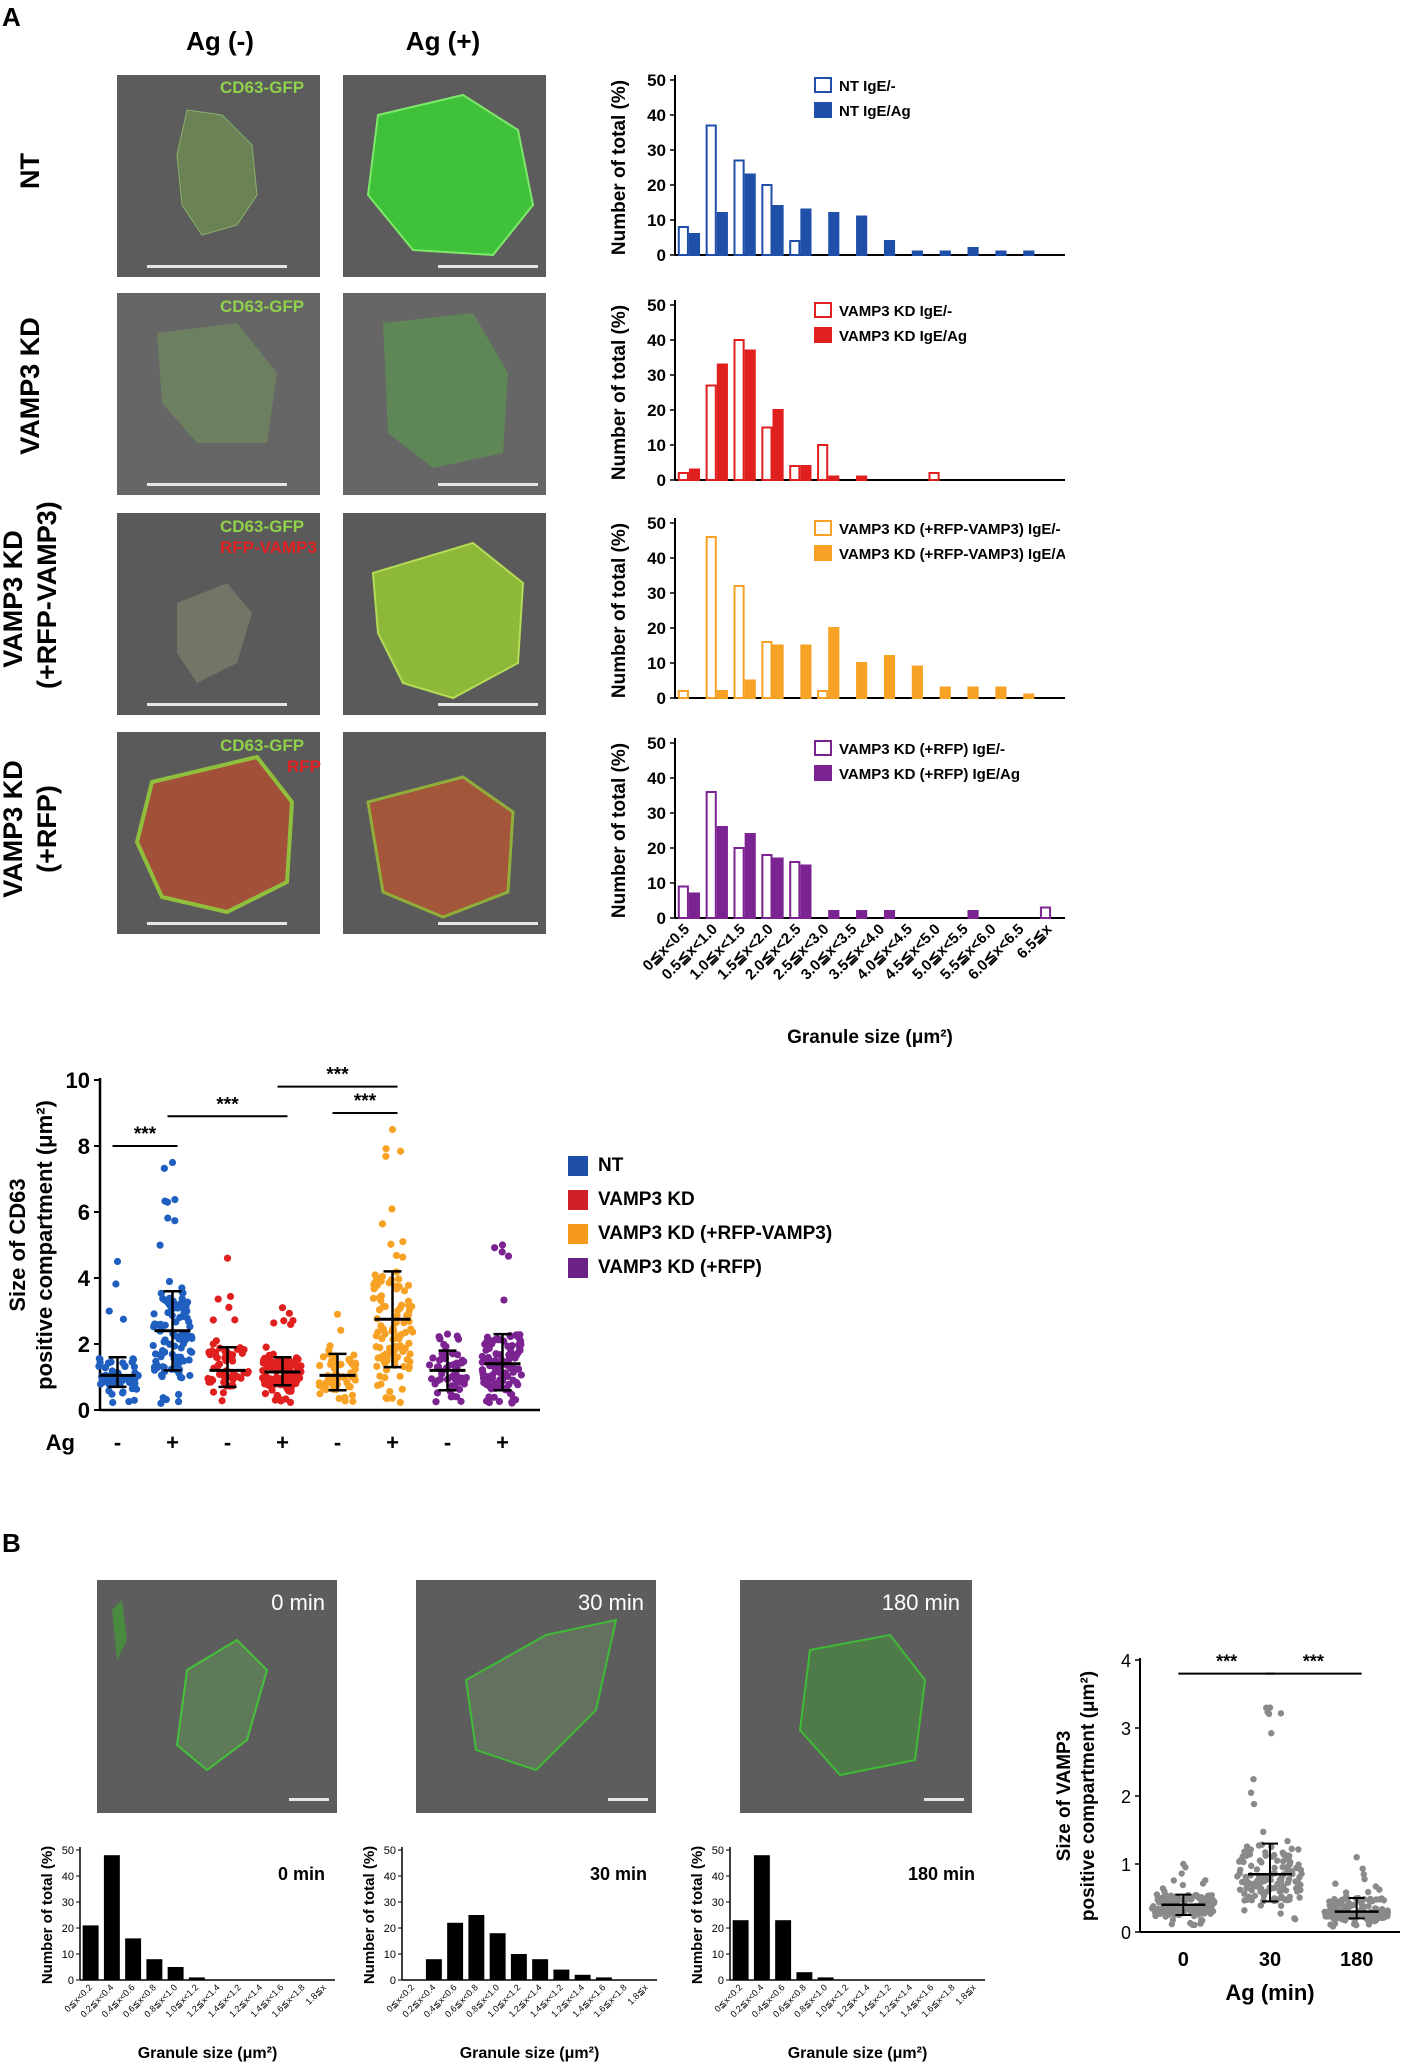 The image size is (1418, 2071). What do you see at coordinates (390, 1851) in the screenshot?
I see `y-tick-label: 50` at bounding box center [390, 1851].